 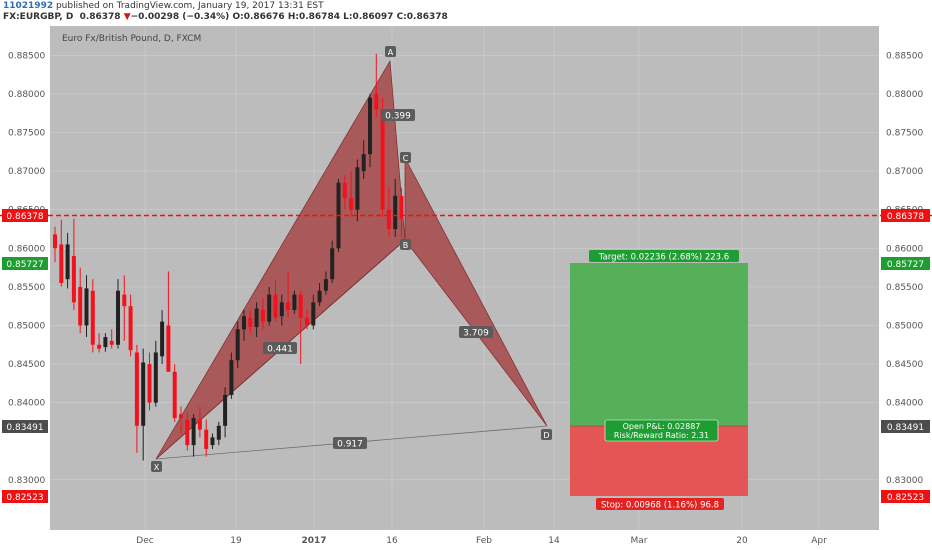 I want to click on change-value: −0.00298 (−0.34%), so click(x=180, y=17).